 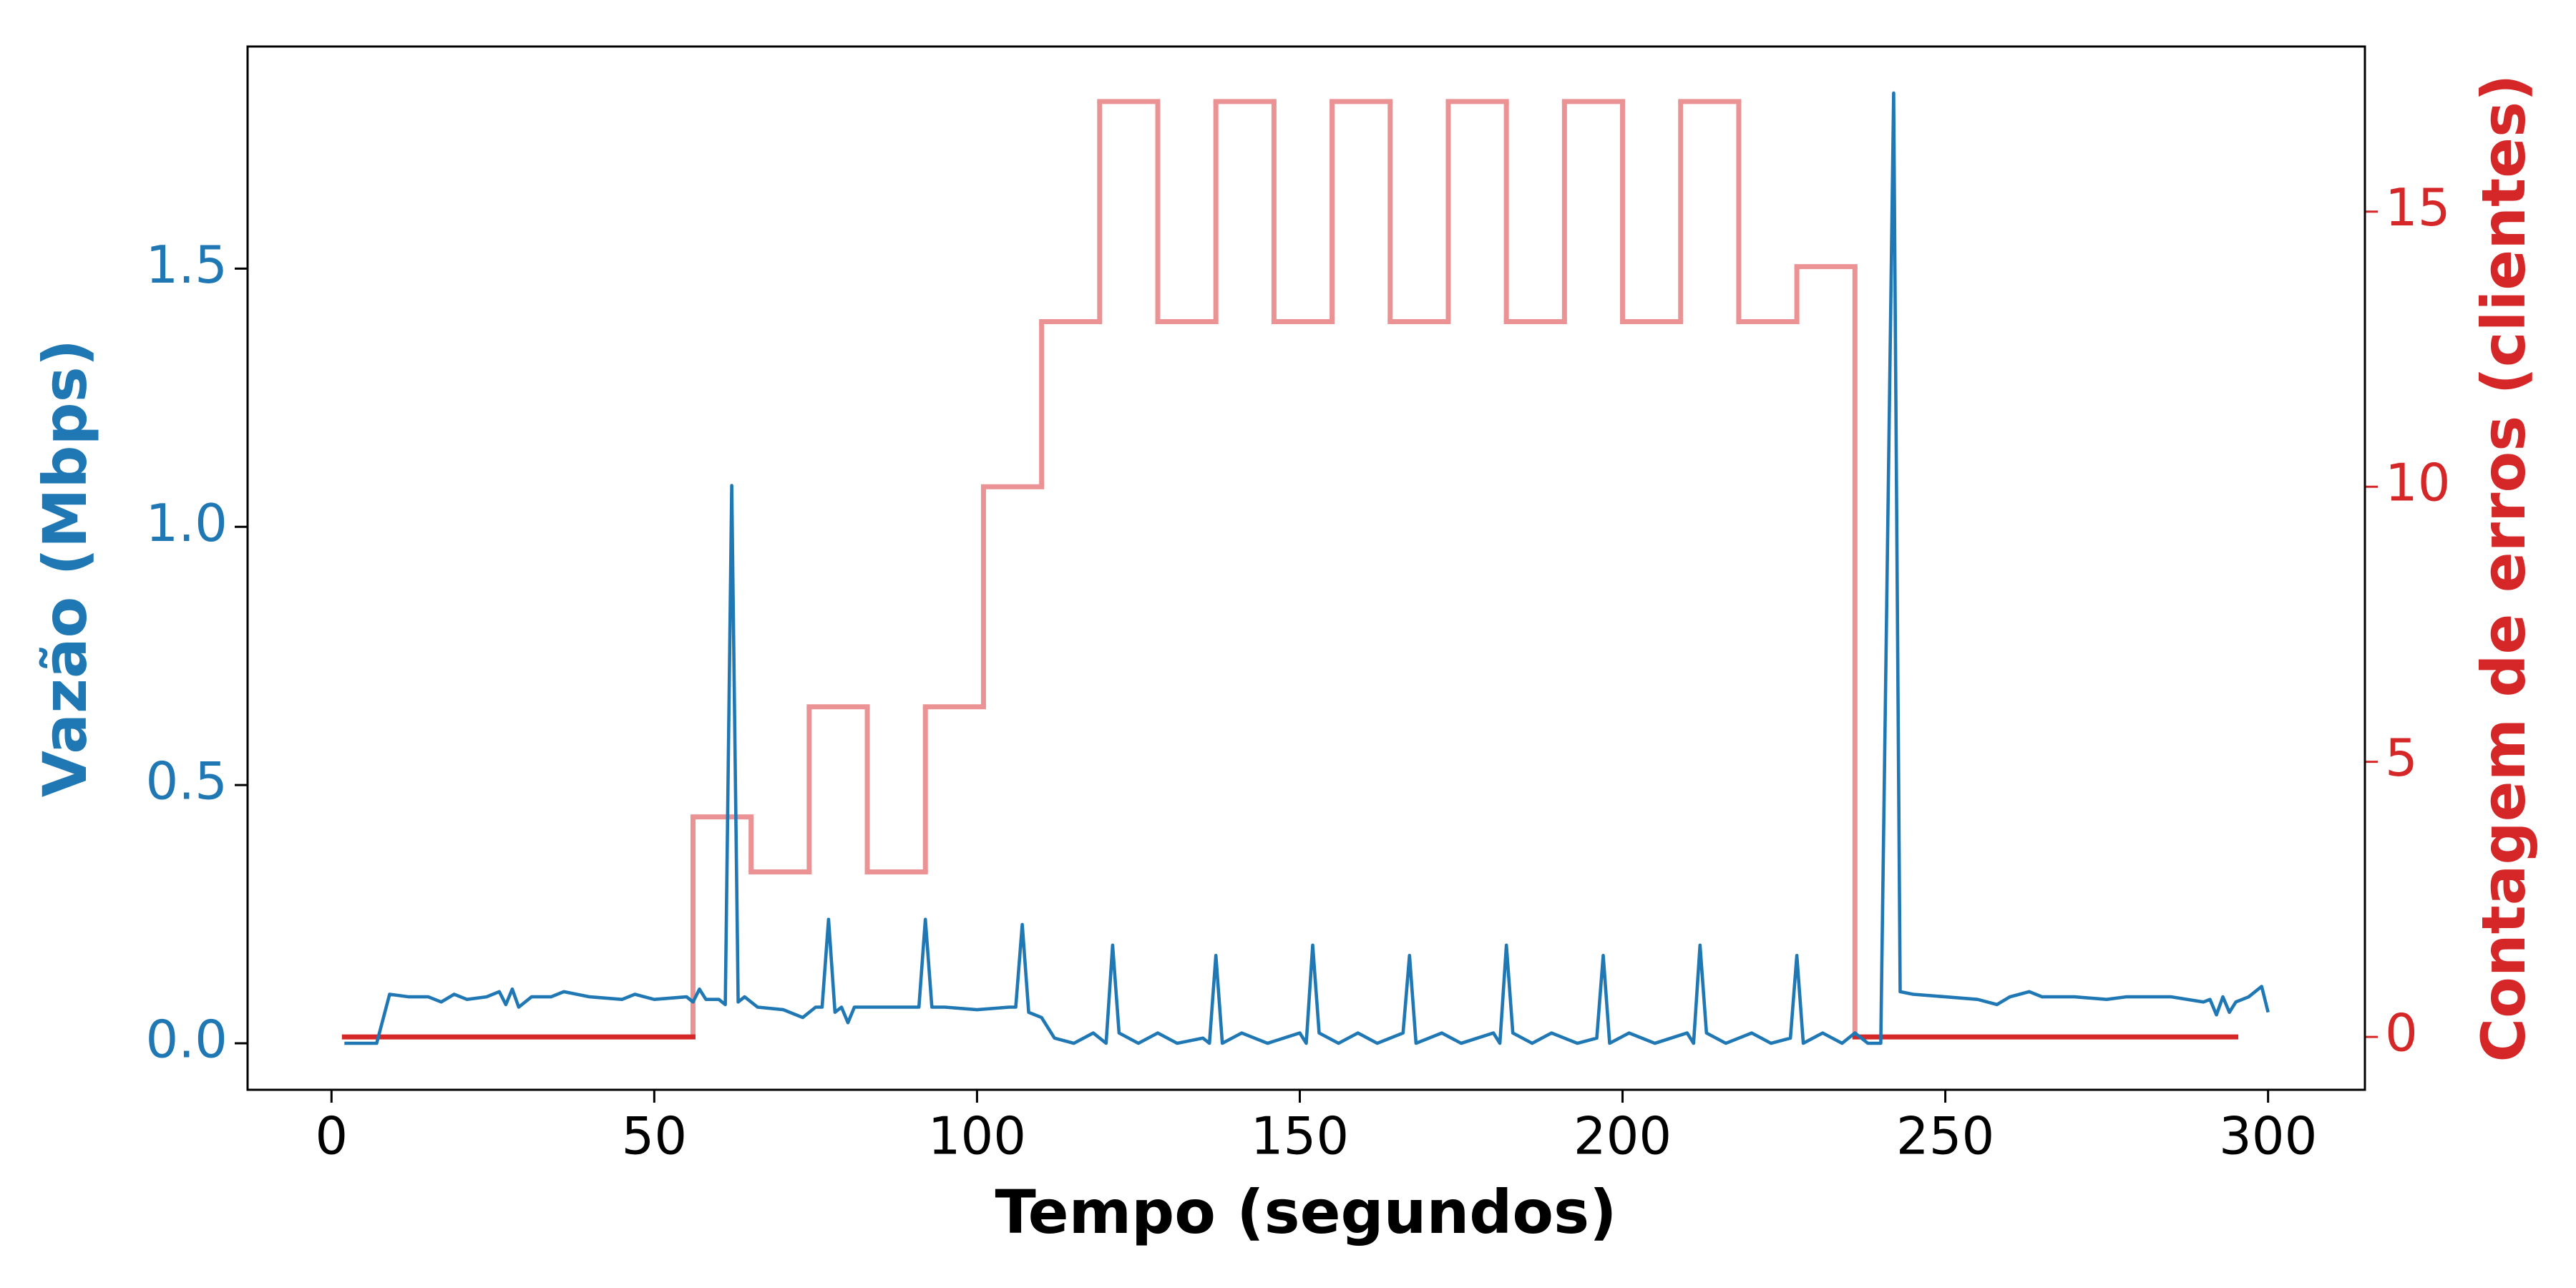 What do you see at coordinates (655, 1136) in the screenshot?
I see `x-tick-label: 50` at bounding box center [655, 1136].